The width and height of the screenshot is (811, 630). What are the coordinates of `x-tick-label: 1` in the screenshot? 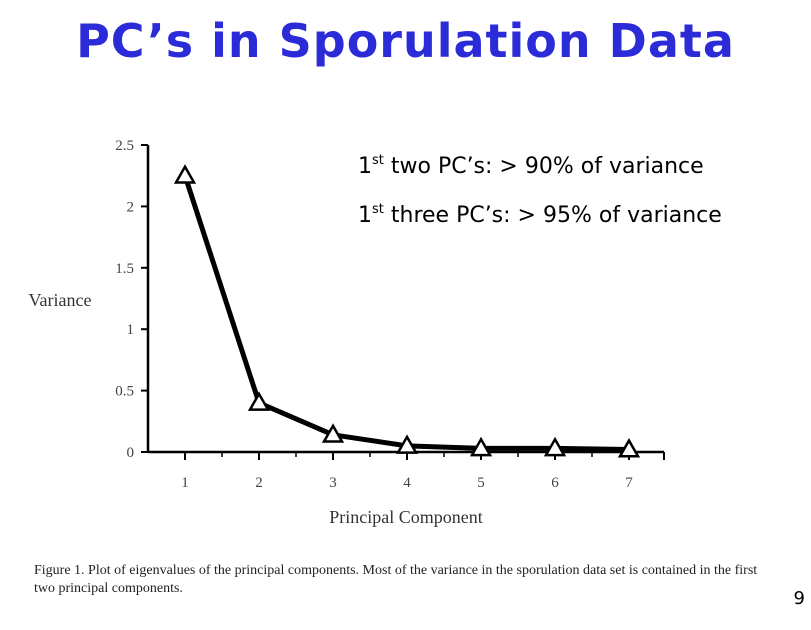 It's located at (185, 483).